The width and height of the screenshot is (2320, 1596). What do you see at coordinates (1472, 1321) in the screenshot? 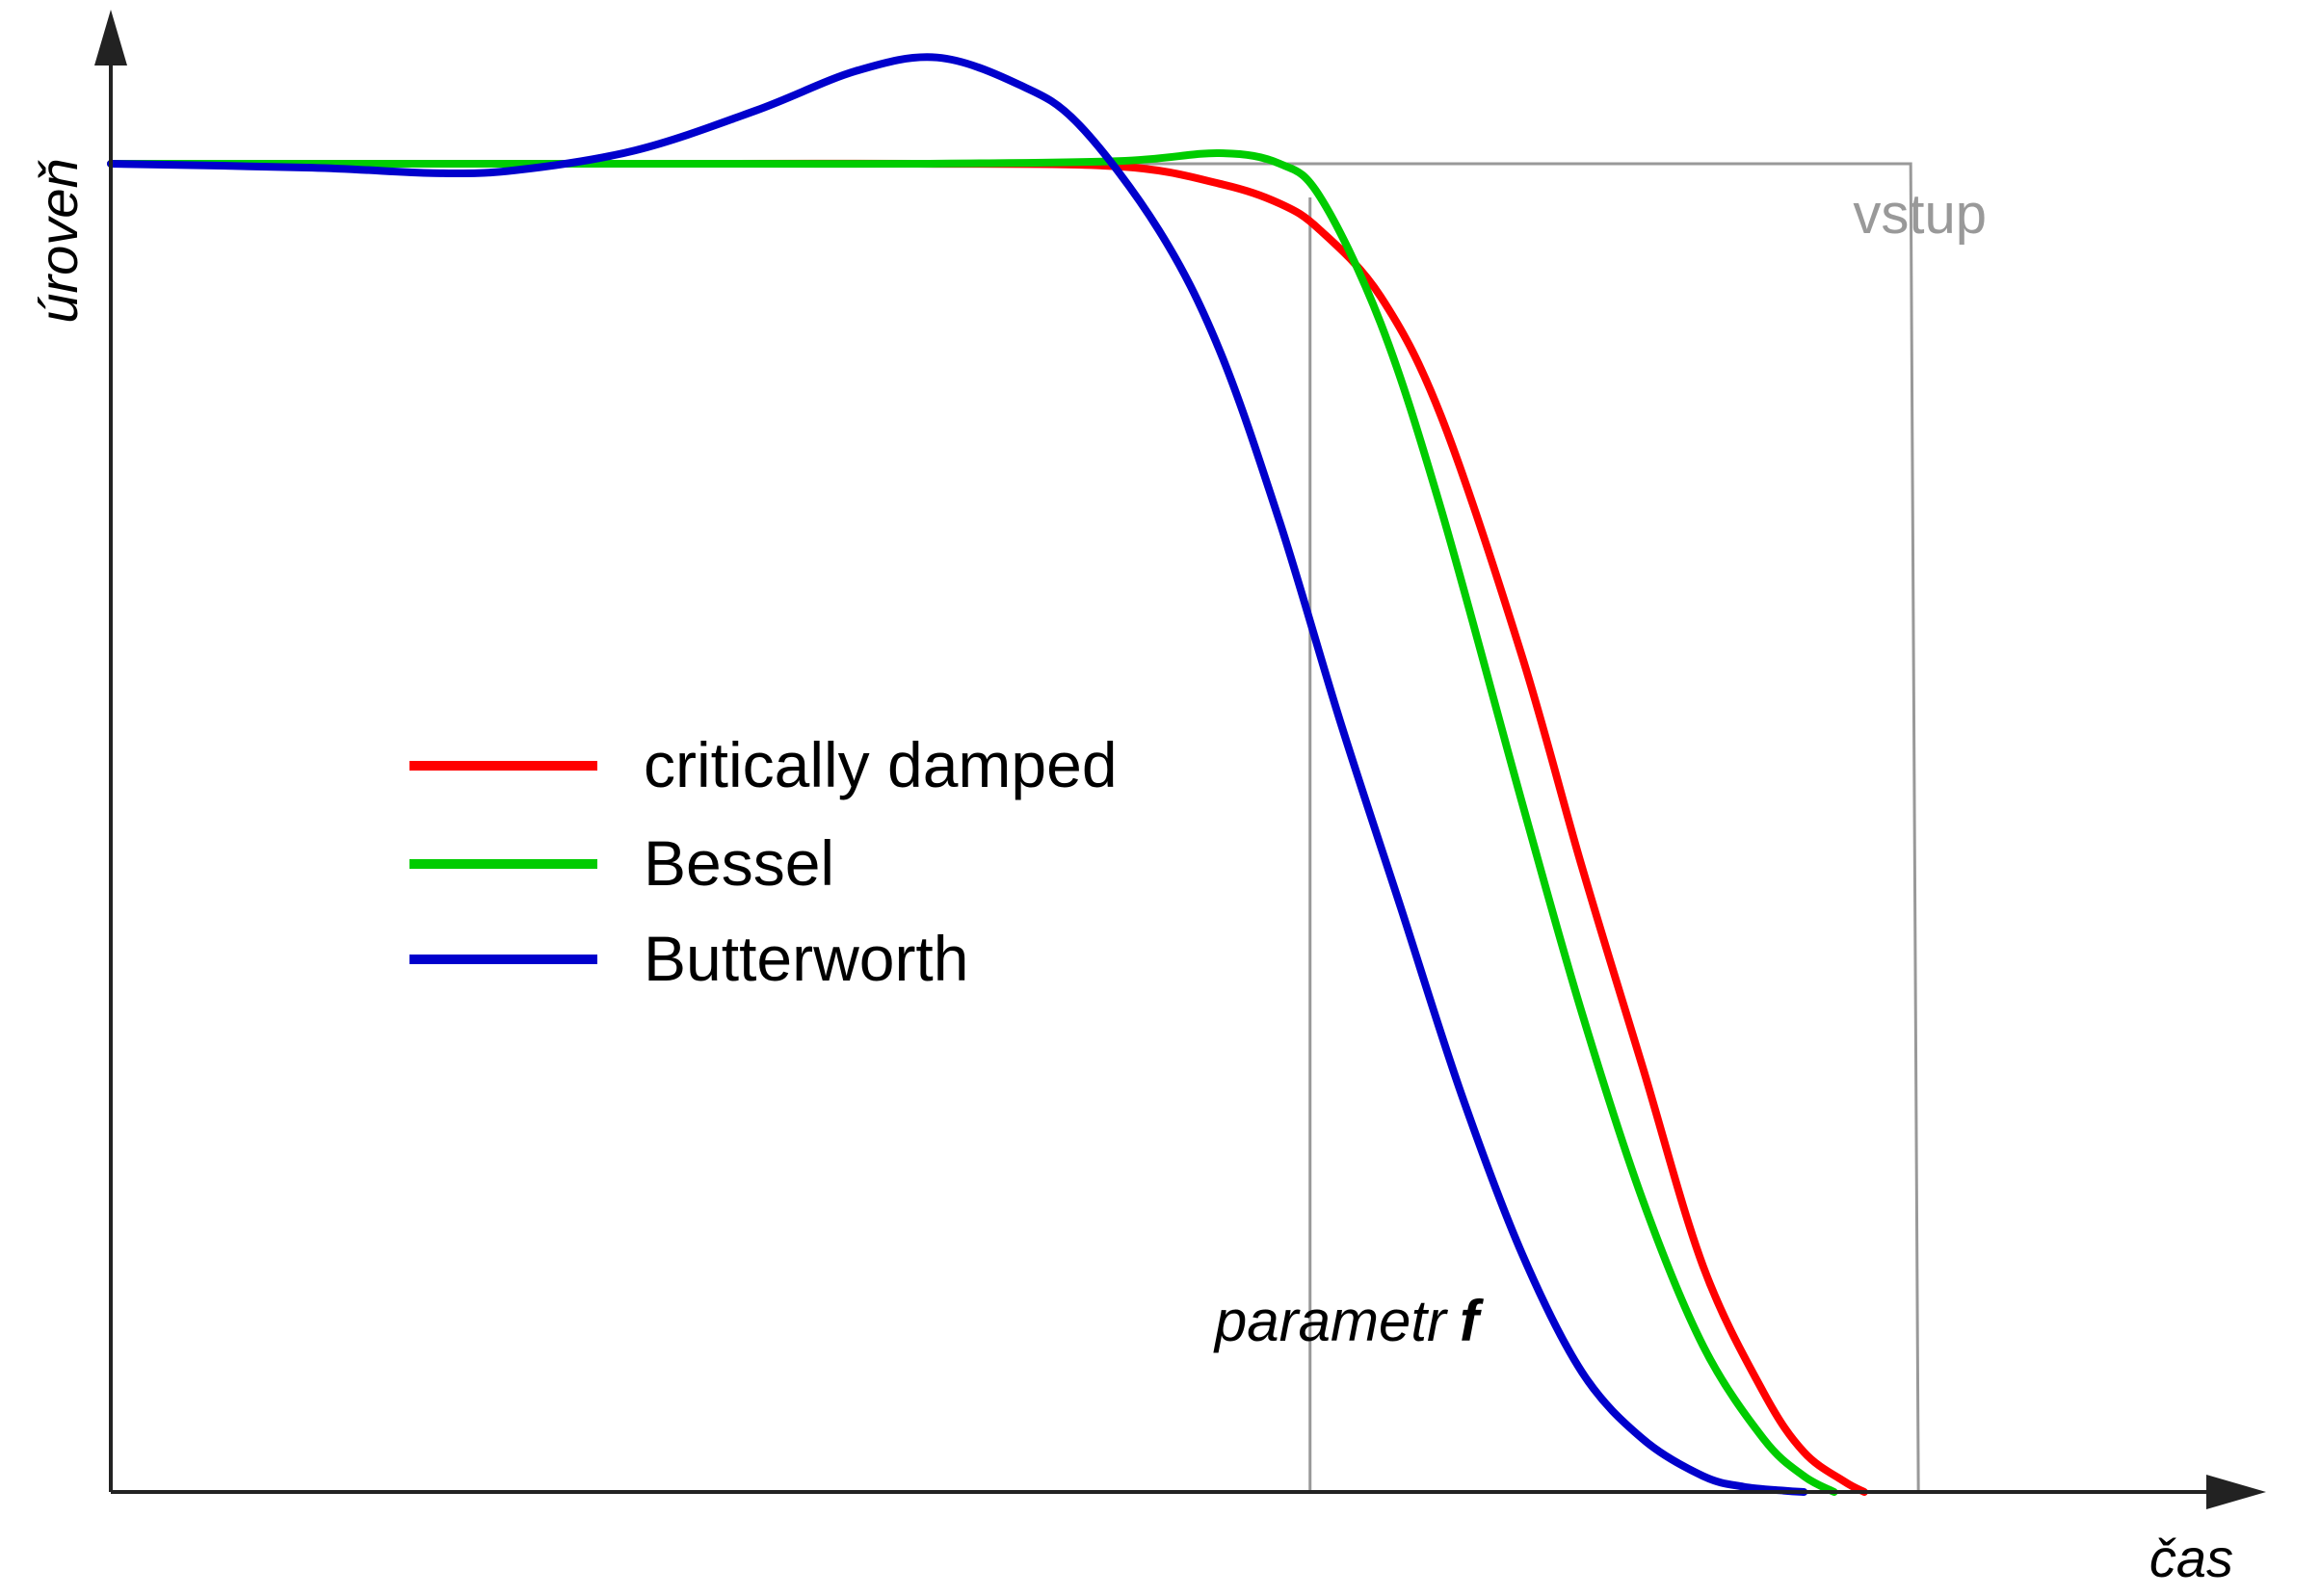
I see `marker-label-symbol: f` at bounding box center [1472, 1321].